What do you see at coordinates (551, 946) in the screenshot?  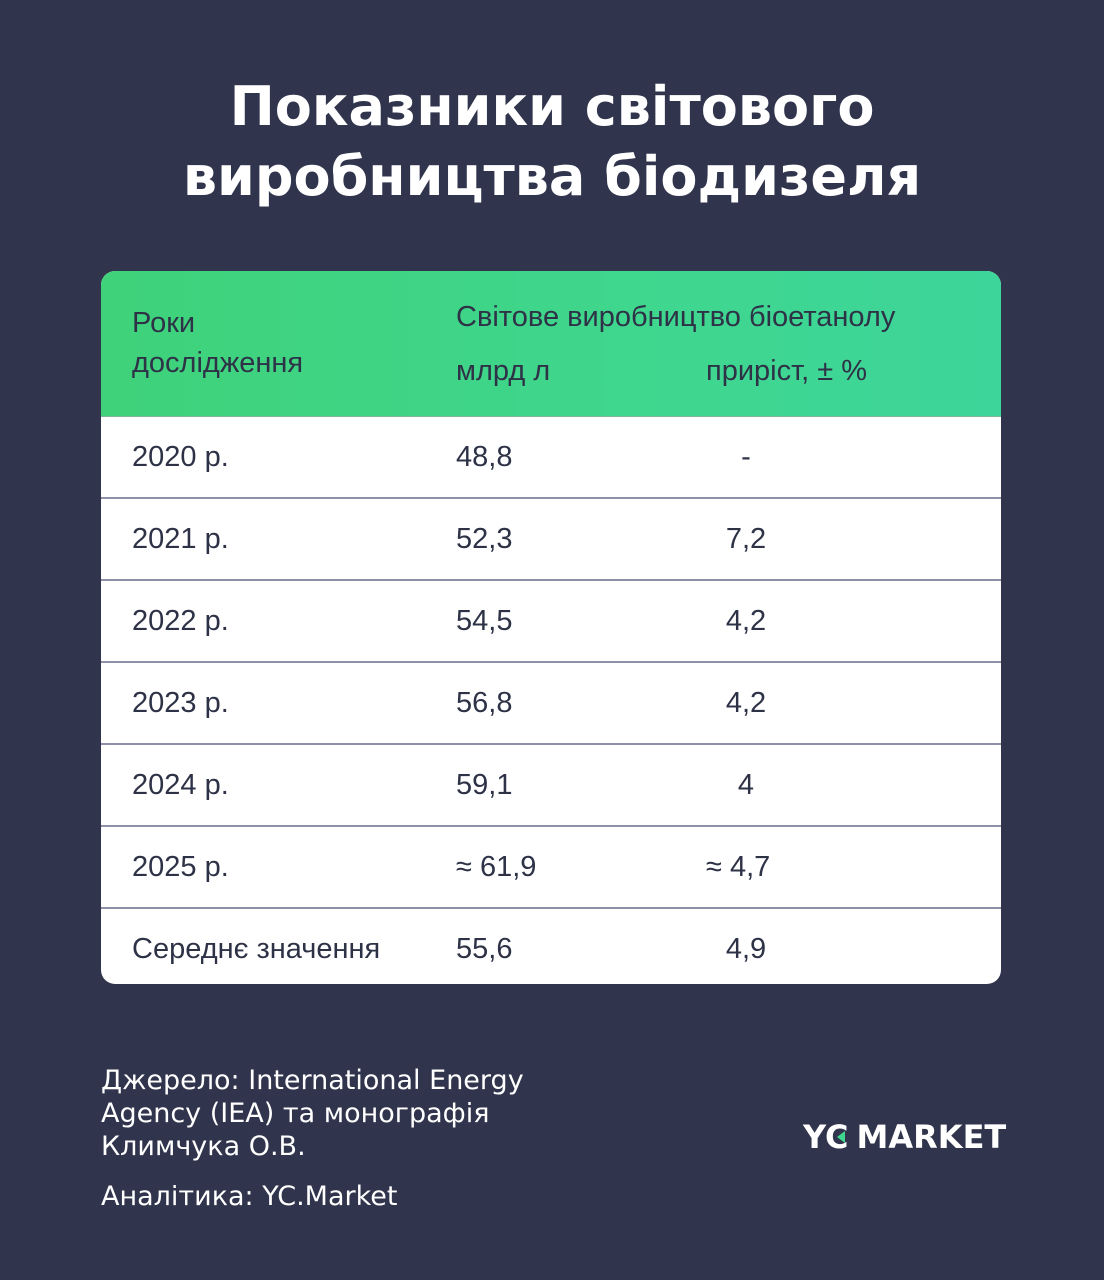 I see `table-row-average: Середнє значення 55,6 4,9` at bounding box center [551, 946].